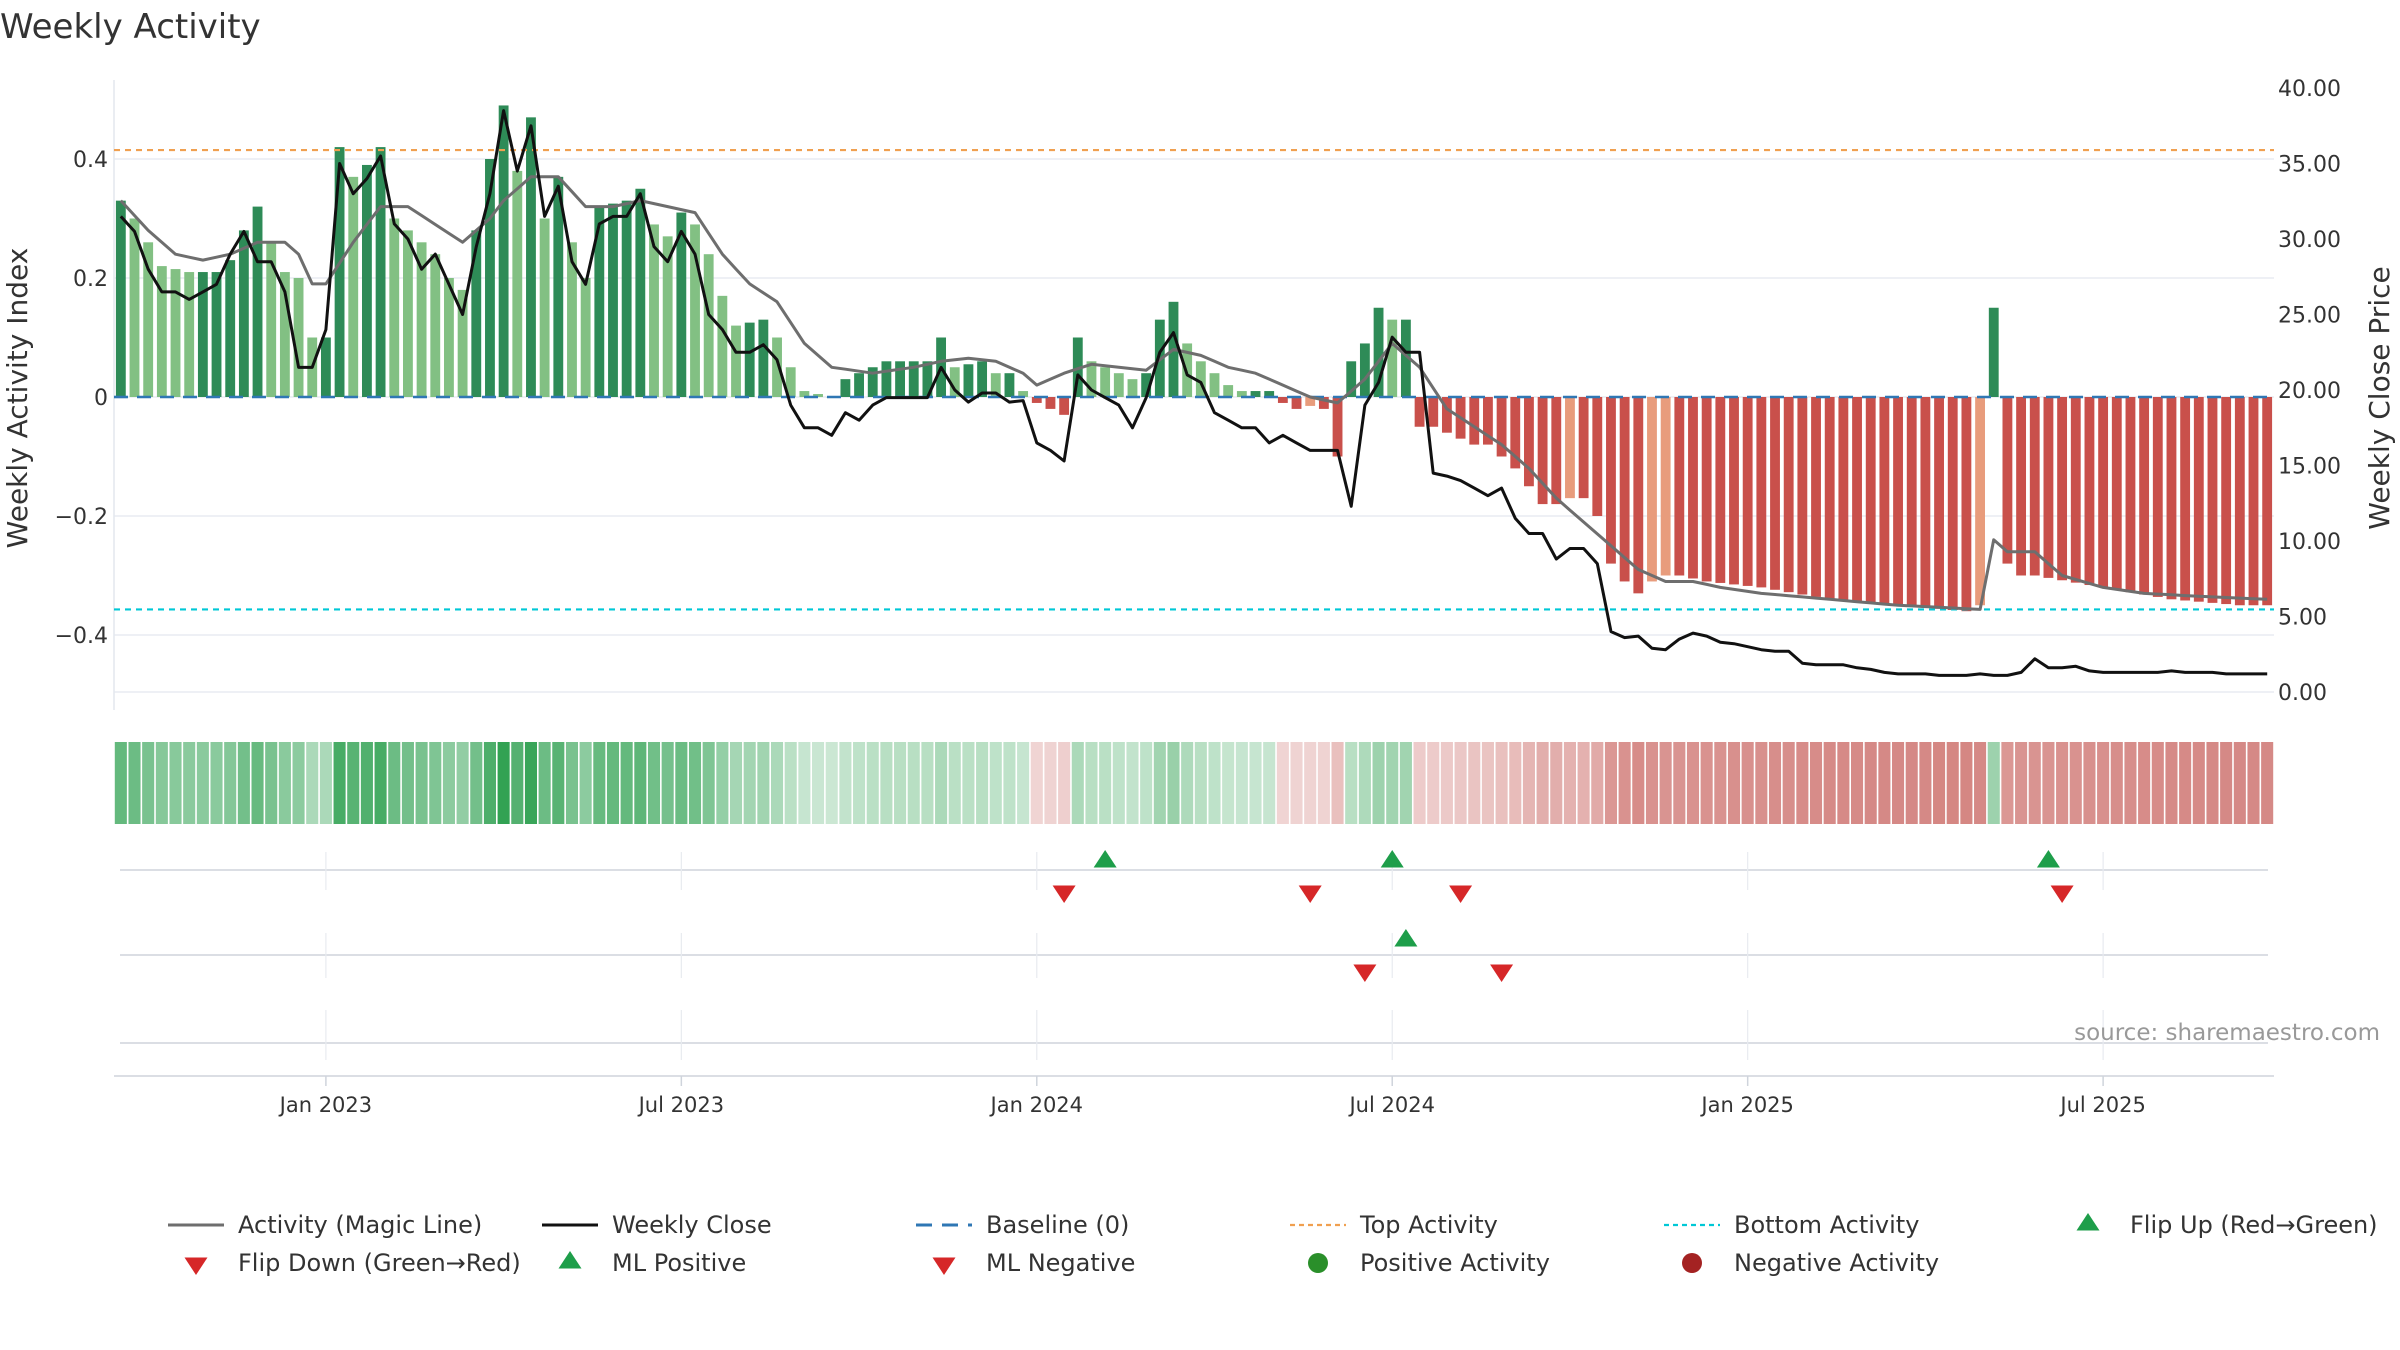 This screenshot has width=2400, height=1350. Describe the element at coordinates (1365, 973) in the screenshot. I see `ml-negative-marker` at that location.